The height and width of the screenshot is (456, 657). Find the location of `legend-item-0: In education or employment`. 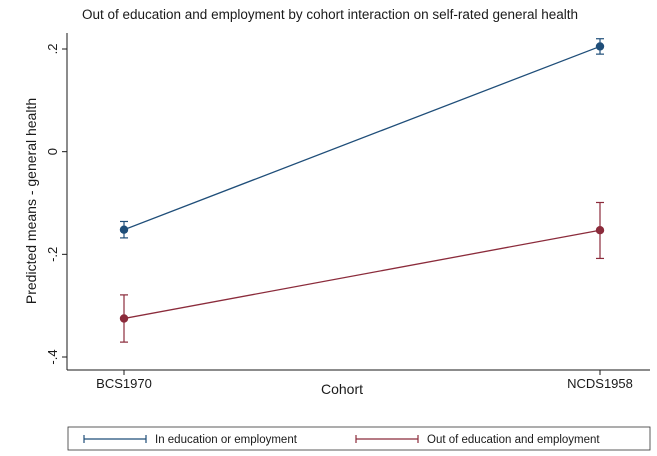

legend-item-0: In education or employment is located at coordinates (190, 440).